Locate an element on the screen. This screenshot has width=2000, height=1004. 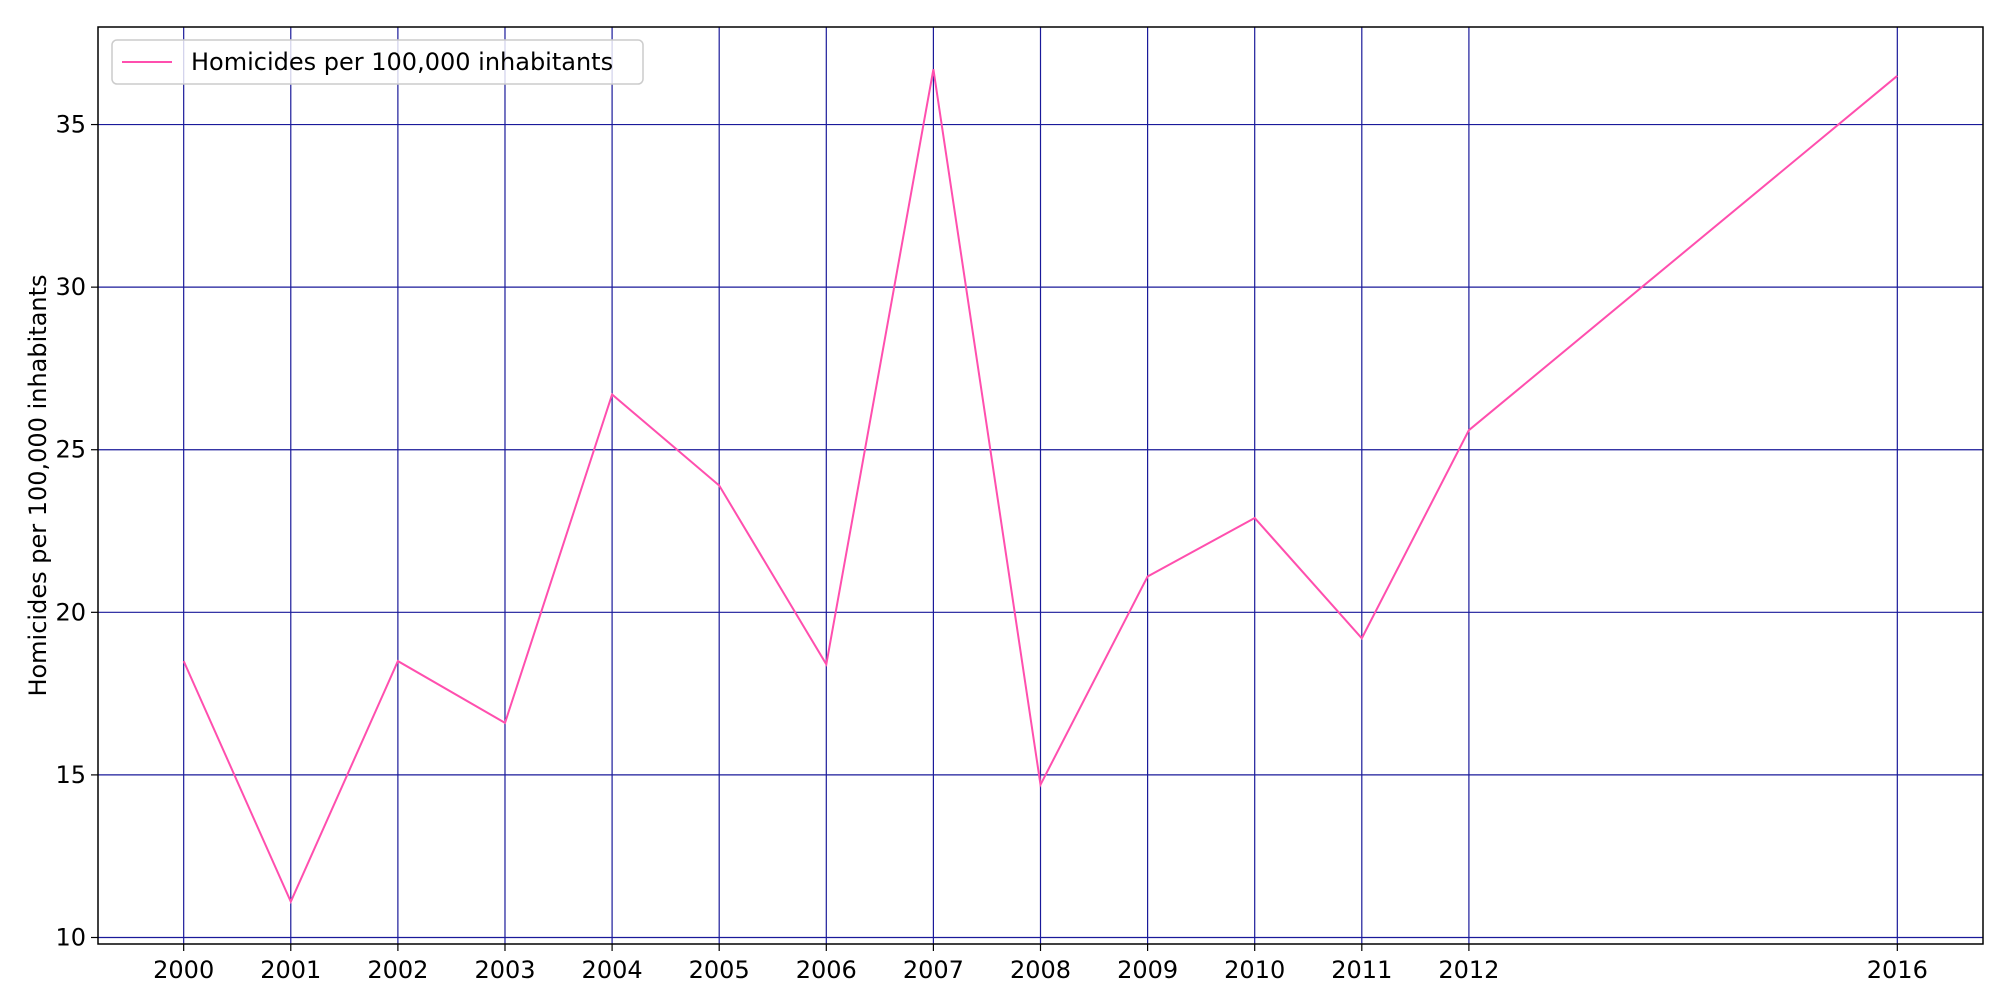
y-tick-label: 30 is located at coordinates (70, 287).